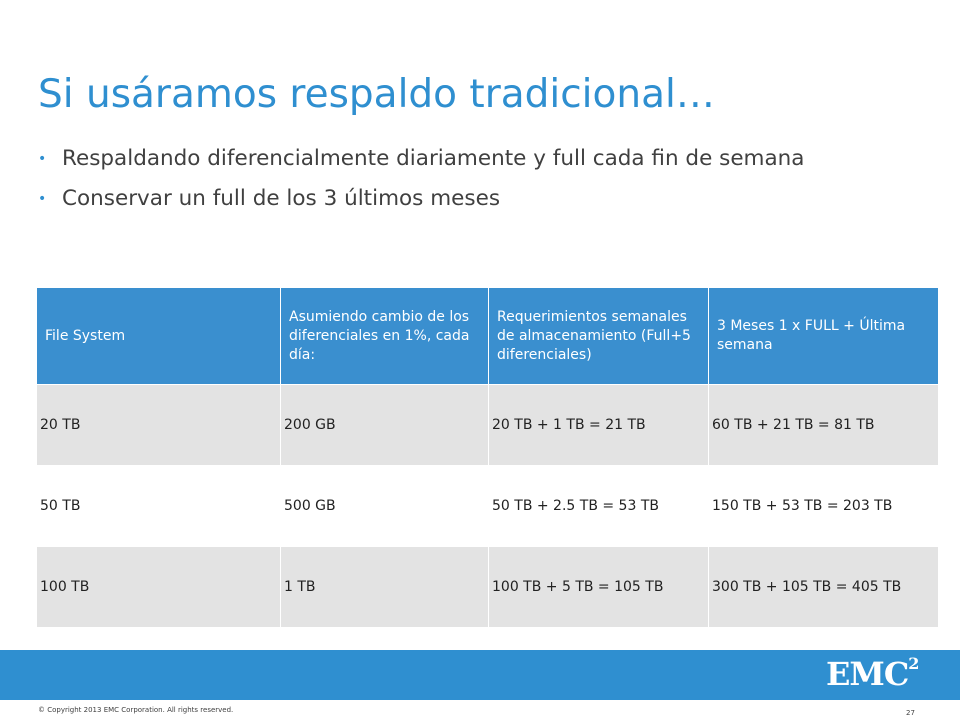  What do you see at coordinates (913, 664) in the screenshot?
I see `logo-superscript: 2` at bounding box center [913, 664].